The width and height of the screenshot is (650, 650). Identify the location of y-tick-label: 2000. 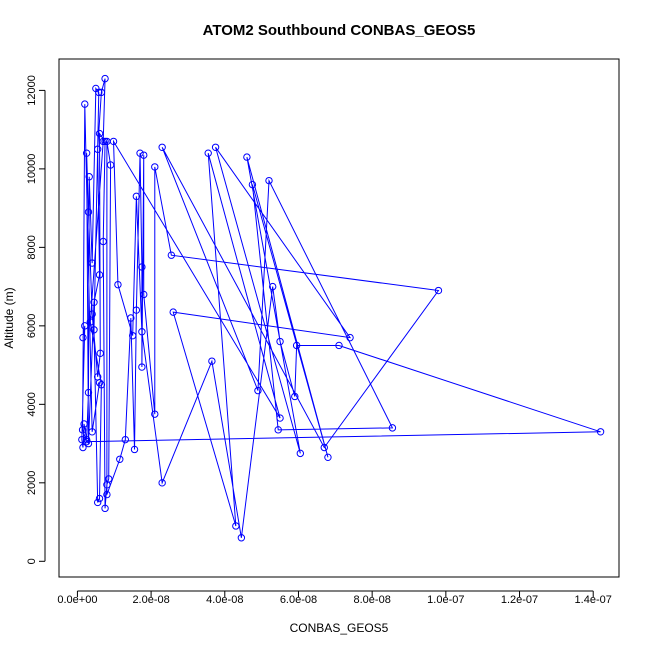
(32, 483).